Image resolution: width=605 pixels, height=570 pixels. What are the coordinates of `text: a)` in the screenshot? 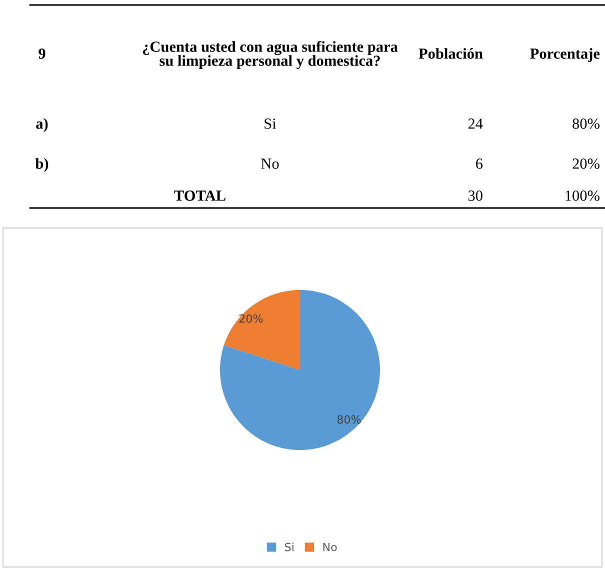 It's located at (42, 125).